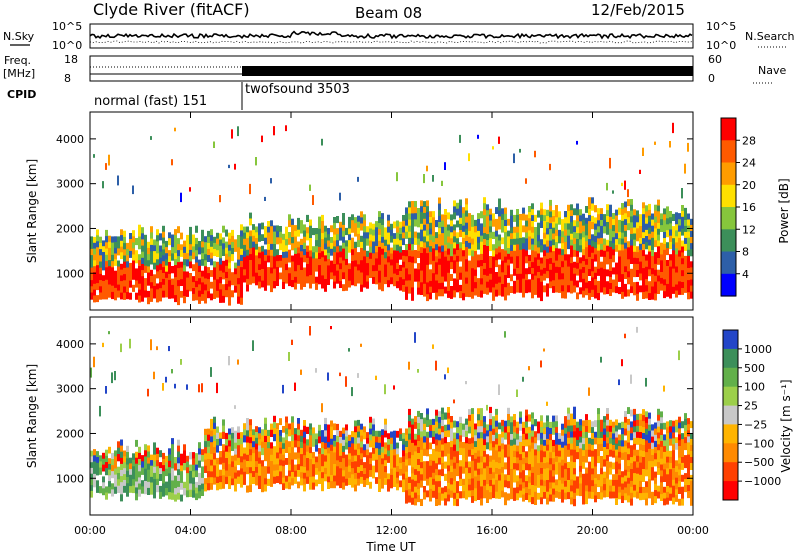 The height and width of the screenshot is (554, 800). What do you see at coordinates (755, 424) in the screenshot?
I see `velocity-colorbar-label: −25` at bounding box center [755, 424].